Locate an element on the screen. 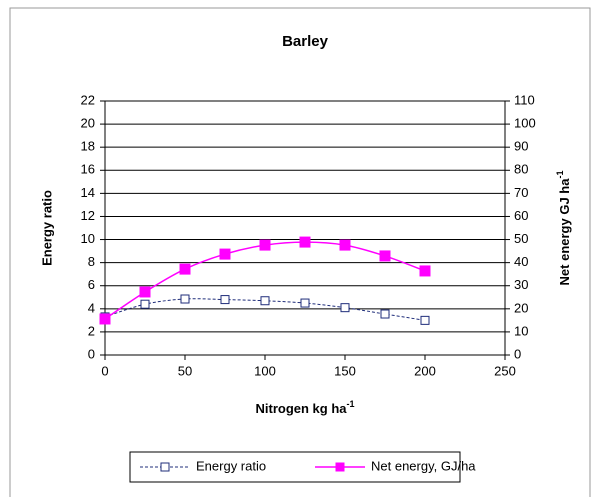  x-tick-label: 150 is located at coordinates (345, 370).